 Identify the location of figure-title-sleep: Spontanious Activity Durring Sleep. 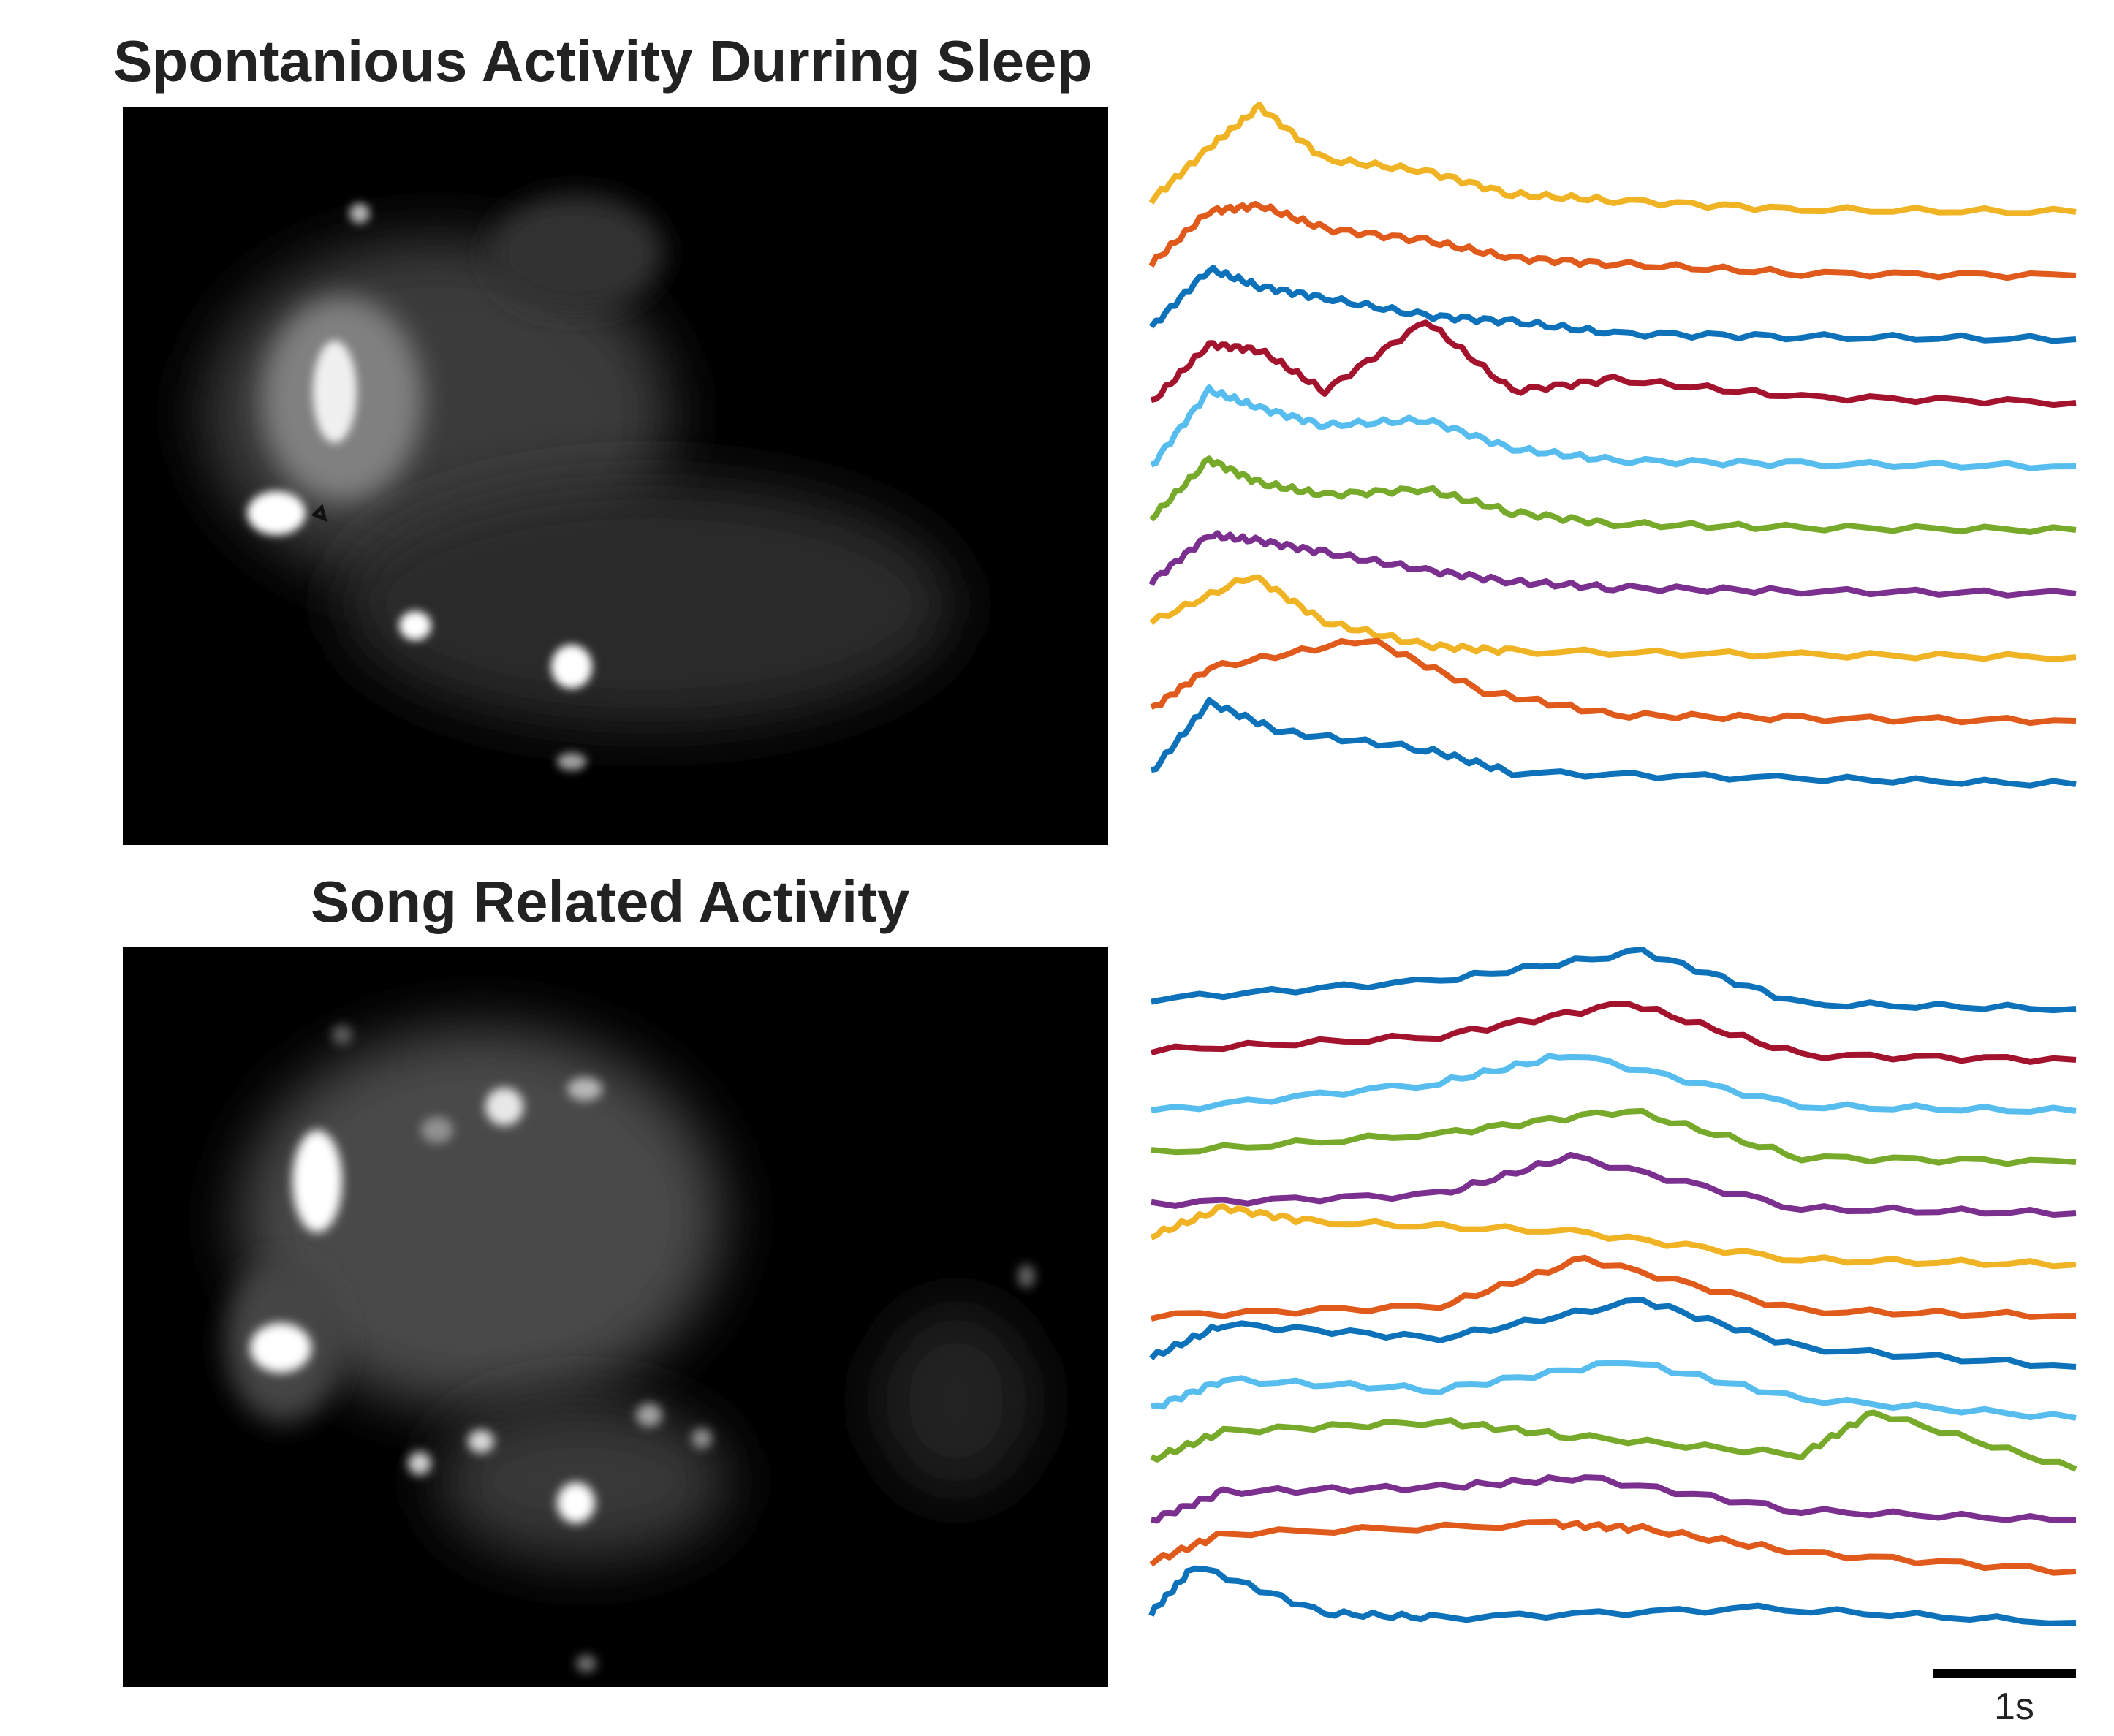
(603, 62).